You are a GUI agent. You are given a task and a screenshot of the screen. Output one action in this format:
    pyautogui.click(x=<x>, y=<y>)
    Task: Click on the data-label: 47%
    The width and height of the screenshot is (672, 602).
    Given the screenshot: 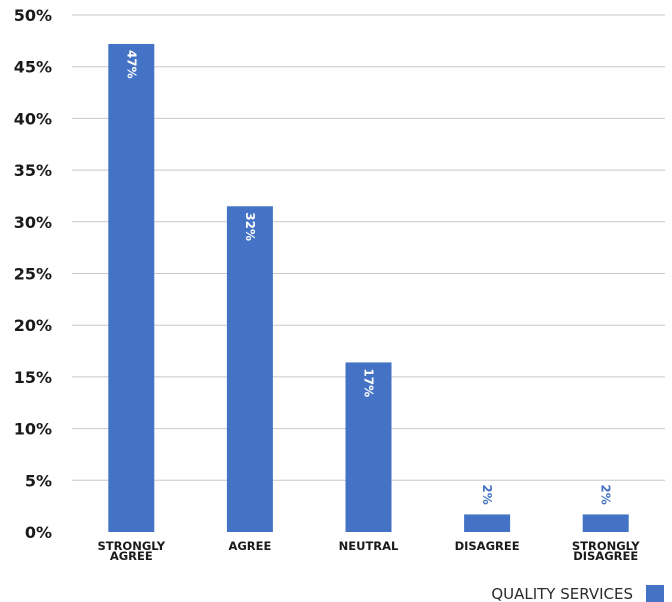 What is the action you would take?
    pyautogui.click(x=131, y=64)
    